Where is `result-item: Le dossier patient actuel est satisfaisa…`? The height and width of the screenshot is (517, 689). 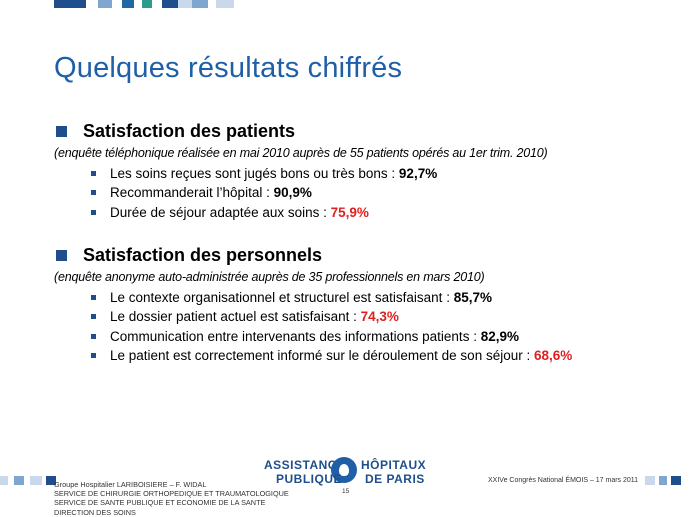
result-item: Le dossier patient actuel est satisfaisa… is located at coordinates (313, 316).